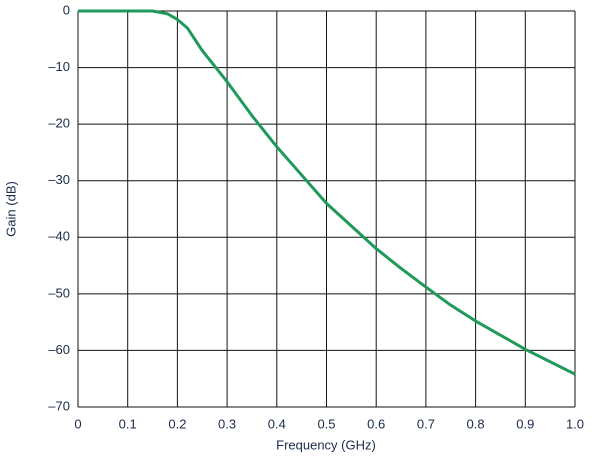  What do you see at coordinates (59, 236) in the screenshot?
I see `y-tick-label: –40` at bounding box center [59, 236].